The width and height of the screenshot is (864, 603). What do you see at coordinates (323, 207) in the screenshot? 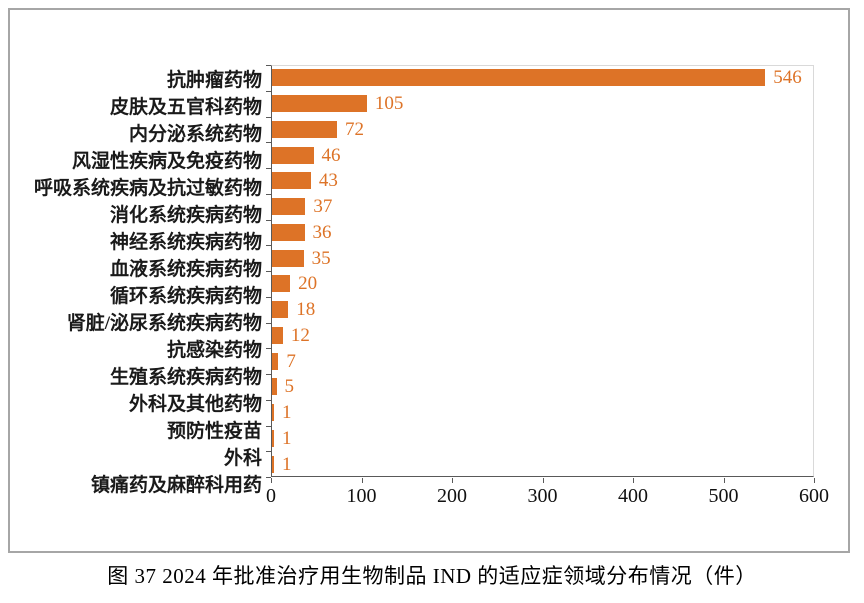
I see `value-label: 37` at bounding box center [323, 207].